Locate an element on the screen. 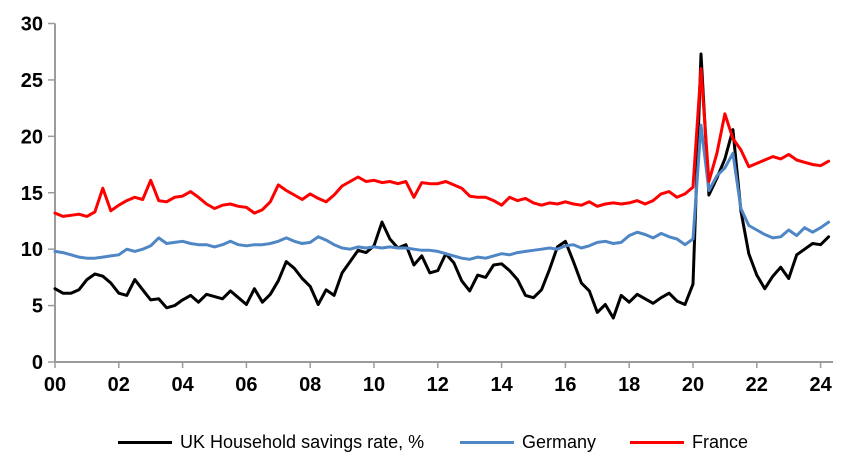 The image size is (852, 476). legend-item-france: France is located at coordinates (689, 442).